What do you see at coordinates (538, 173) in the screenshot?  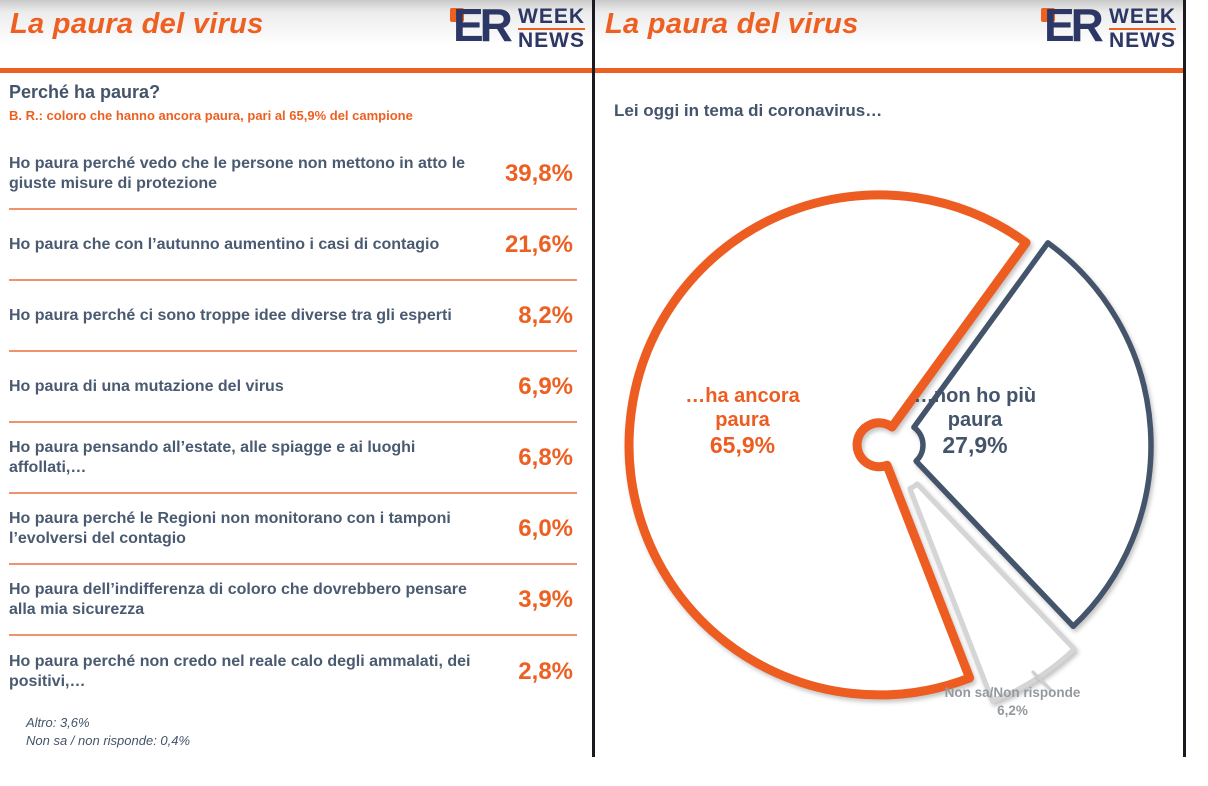 I see `reason-value: 39,8%` at bounding box center [538, 173].